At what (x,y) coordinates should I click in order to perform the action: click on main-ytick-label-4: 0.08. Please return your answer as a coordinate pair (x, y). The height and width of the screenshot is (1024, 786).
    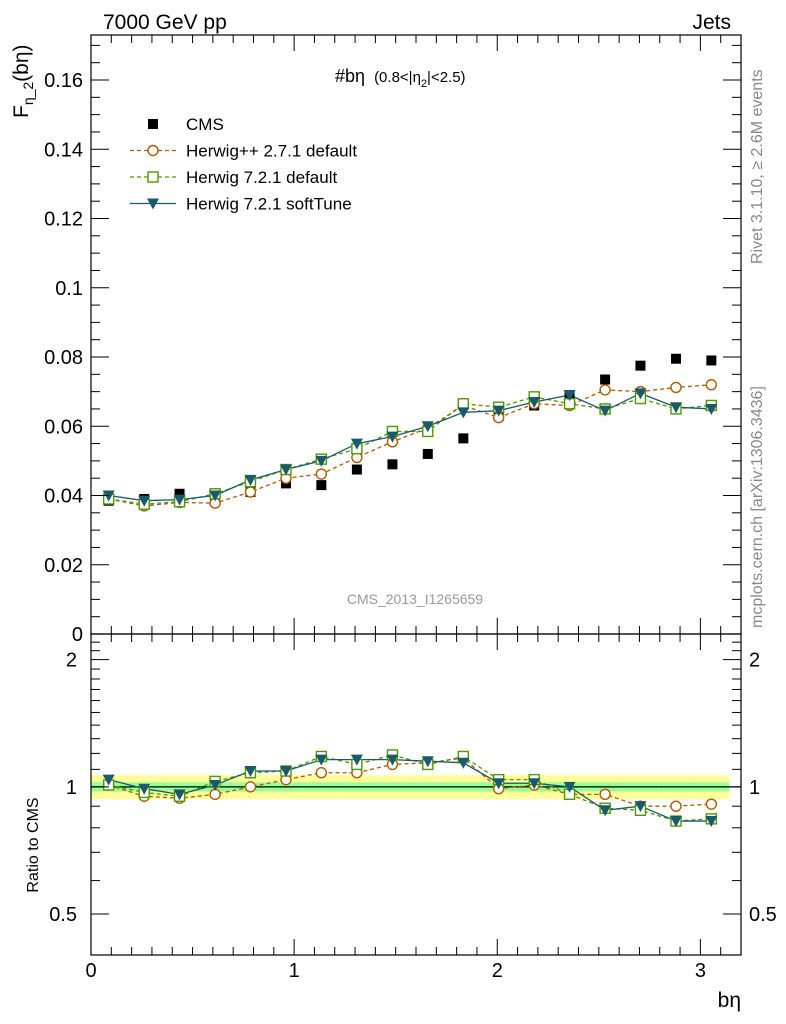
    Looking at the image, I should click on (63, 358).